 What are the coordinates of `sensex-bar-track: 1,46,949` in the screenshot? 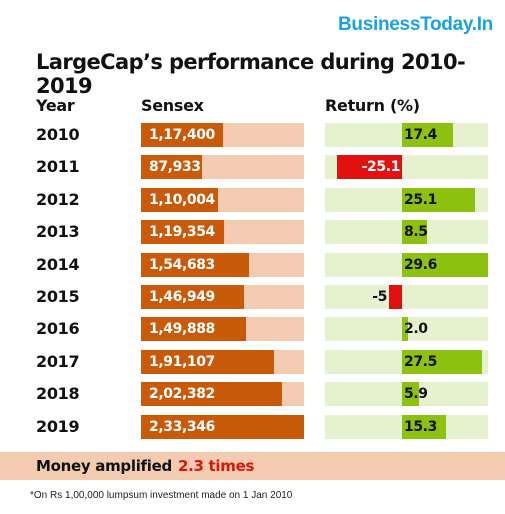 It's located at (222, 297).